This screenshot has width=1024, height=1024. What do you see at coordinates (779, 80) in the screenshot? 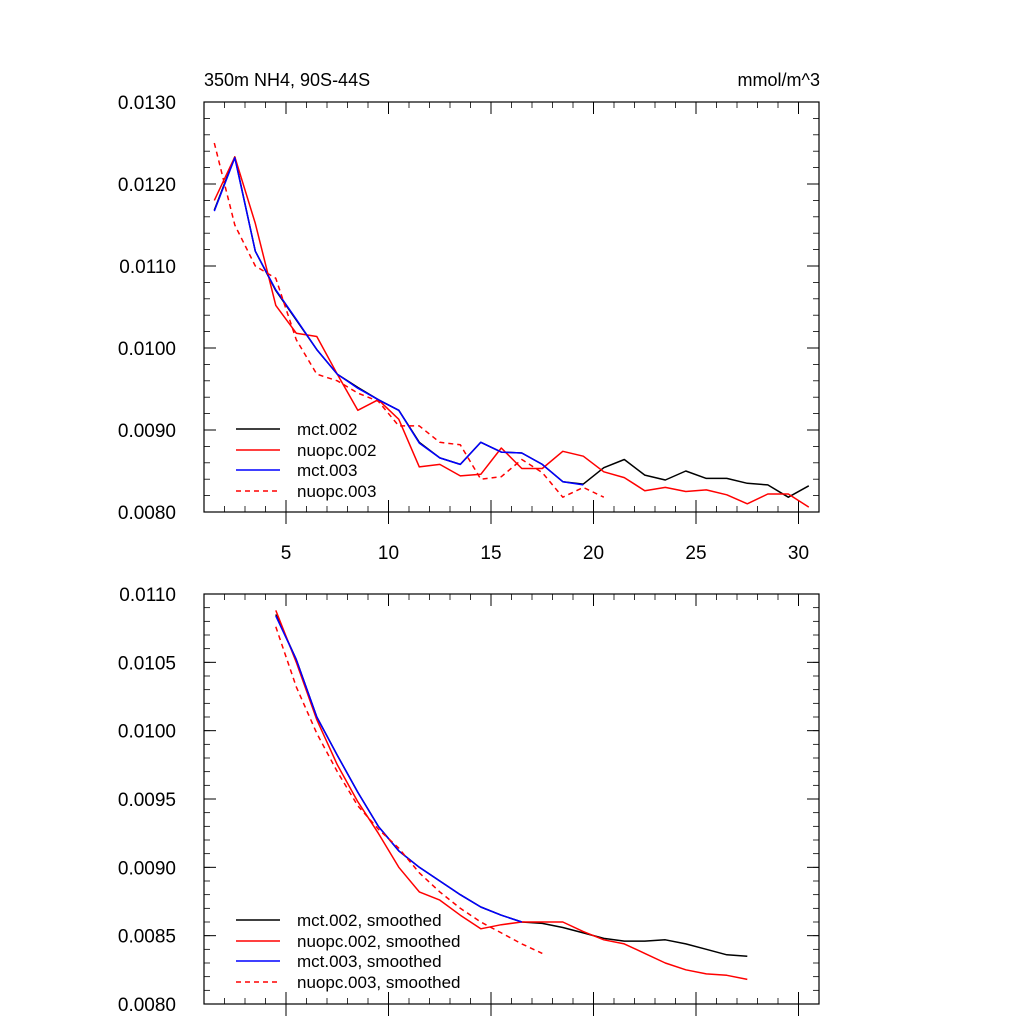
I see `top-panel-units: mmol/m^3` at bounding box center [779, 80].